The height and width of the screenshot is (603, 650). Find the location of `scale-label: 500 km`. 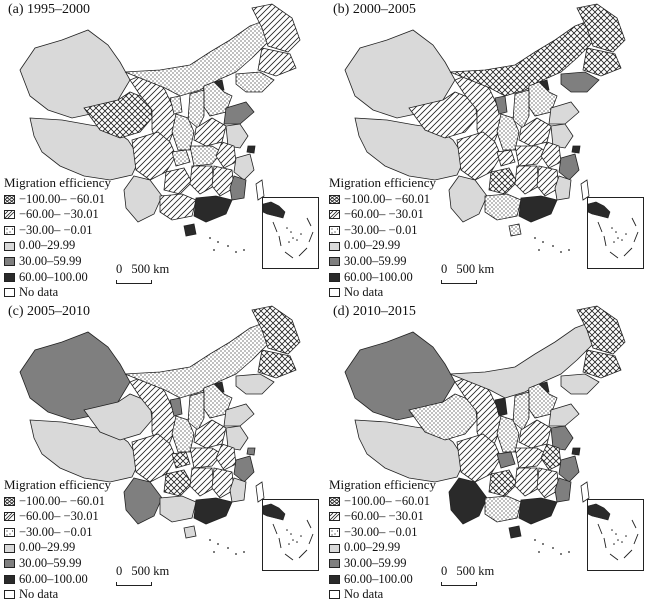

scale-label: 500 km is located at coordinates (475, 571).